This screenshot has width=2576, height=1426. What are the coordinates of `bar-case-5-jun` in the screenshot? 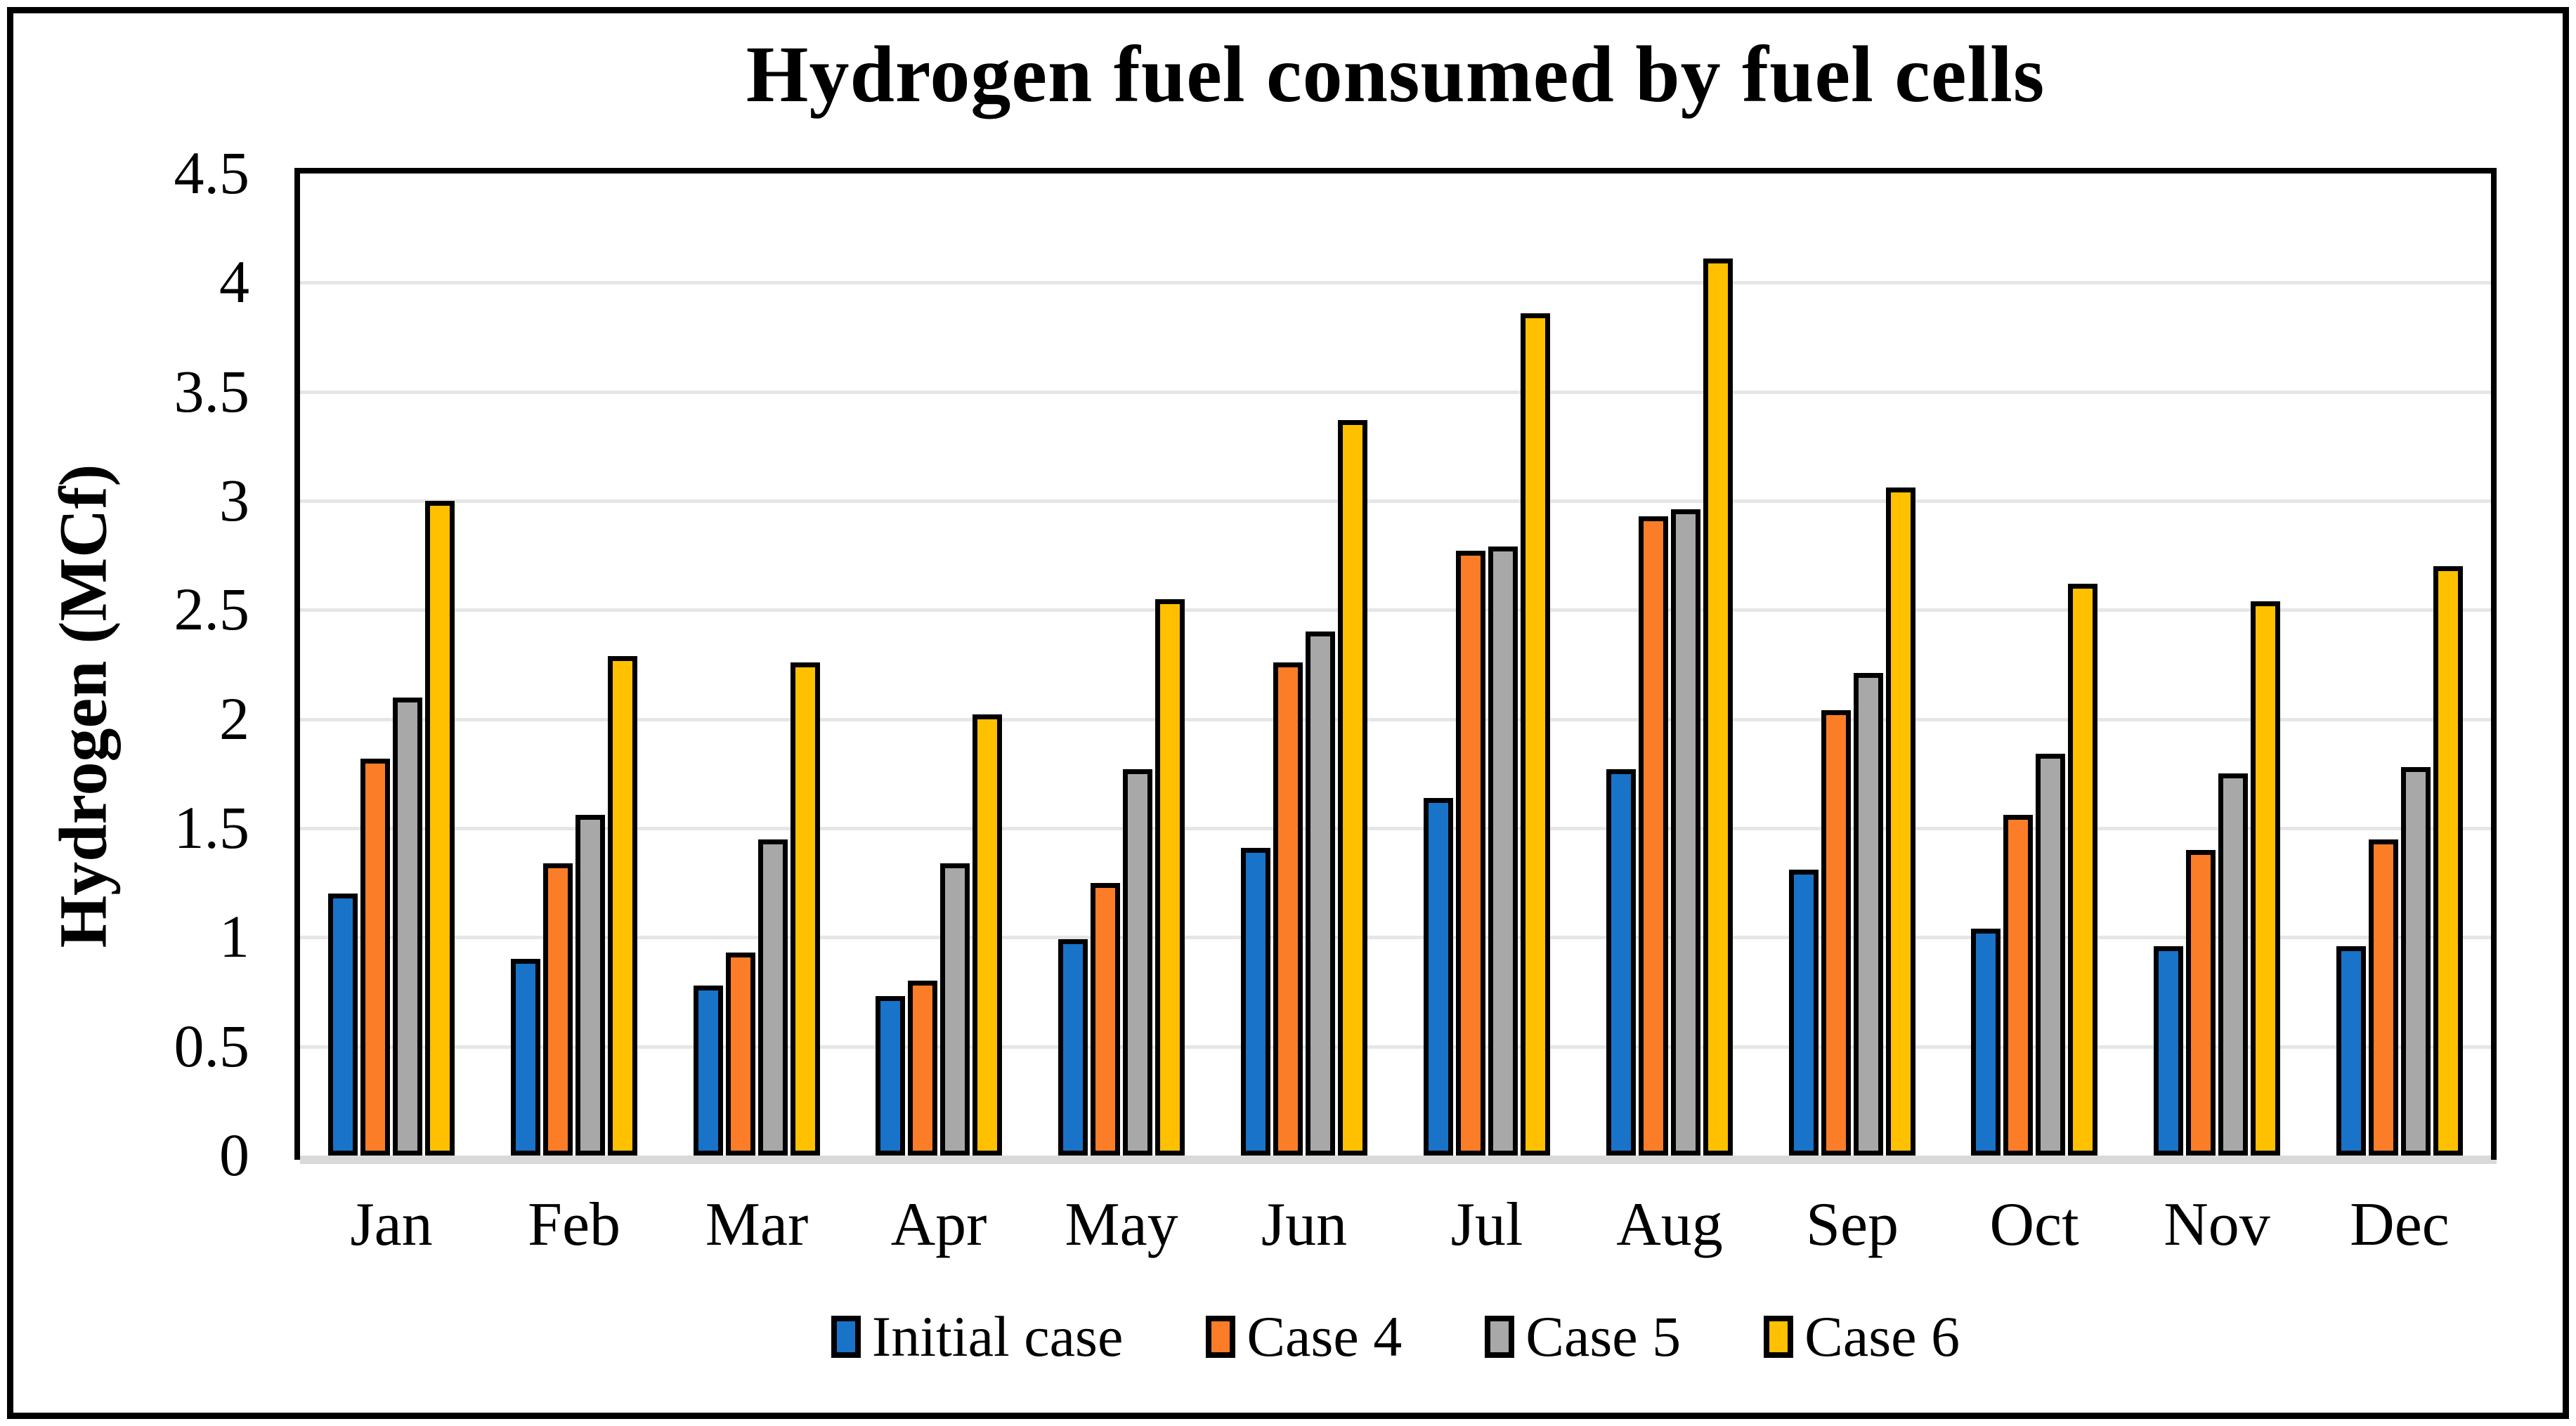 It's located at (1320, 894).